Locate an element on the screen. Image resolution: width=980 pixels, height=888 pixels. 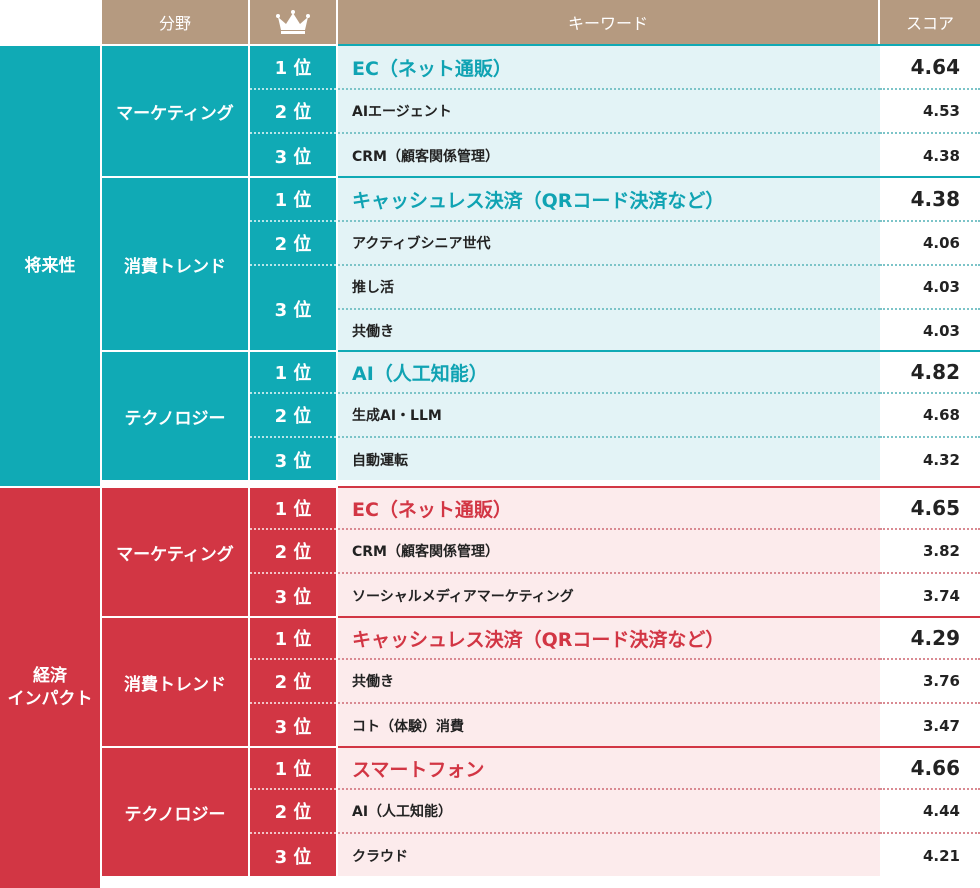
keyword-cell: コト（体験）消費 is located at coordinates (408, 727).